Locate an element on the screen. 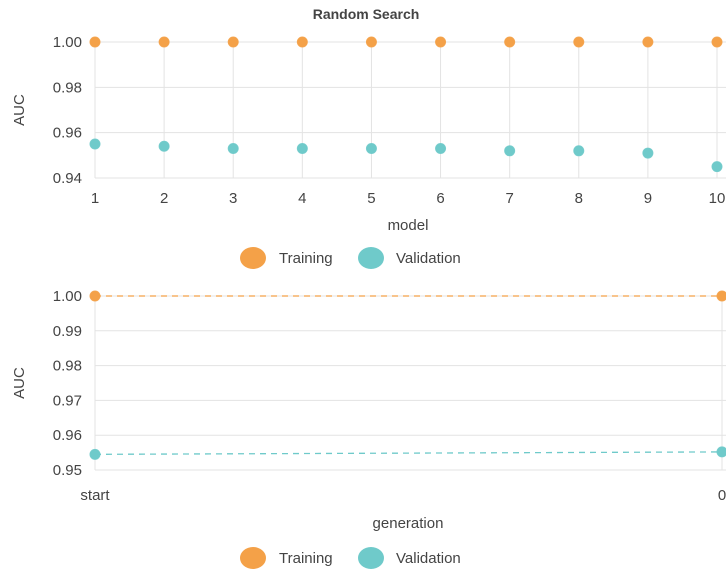 The width and height of the screenshot is (726, 576). x-tick-label: 9 is located at coordinates (648, 198).